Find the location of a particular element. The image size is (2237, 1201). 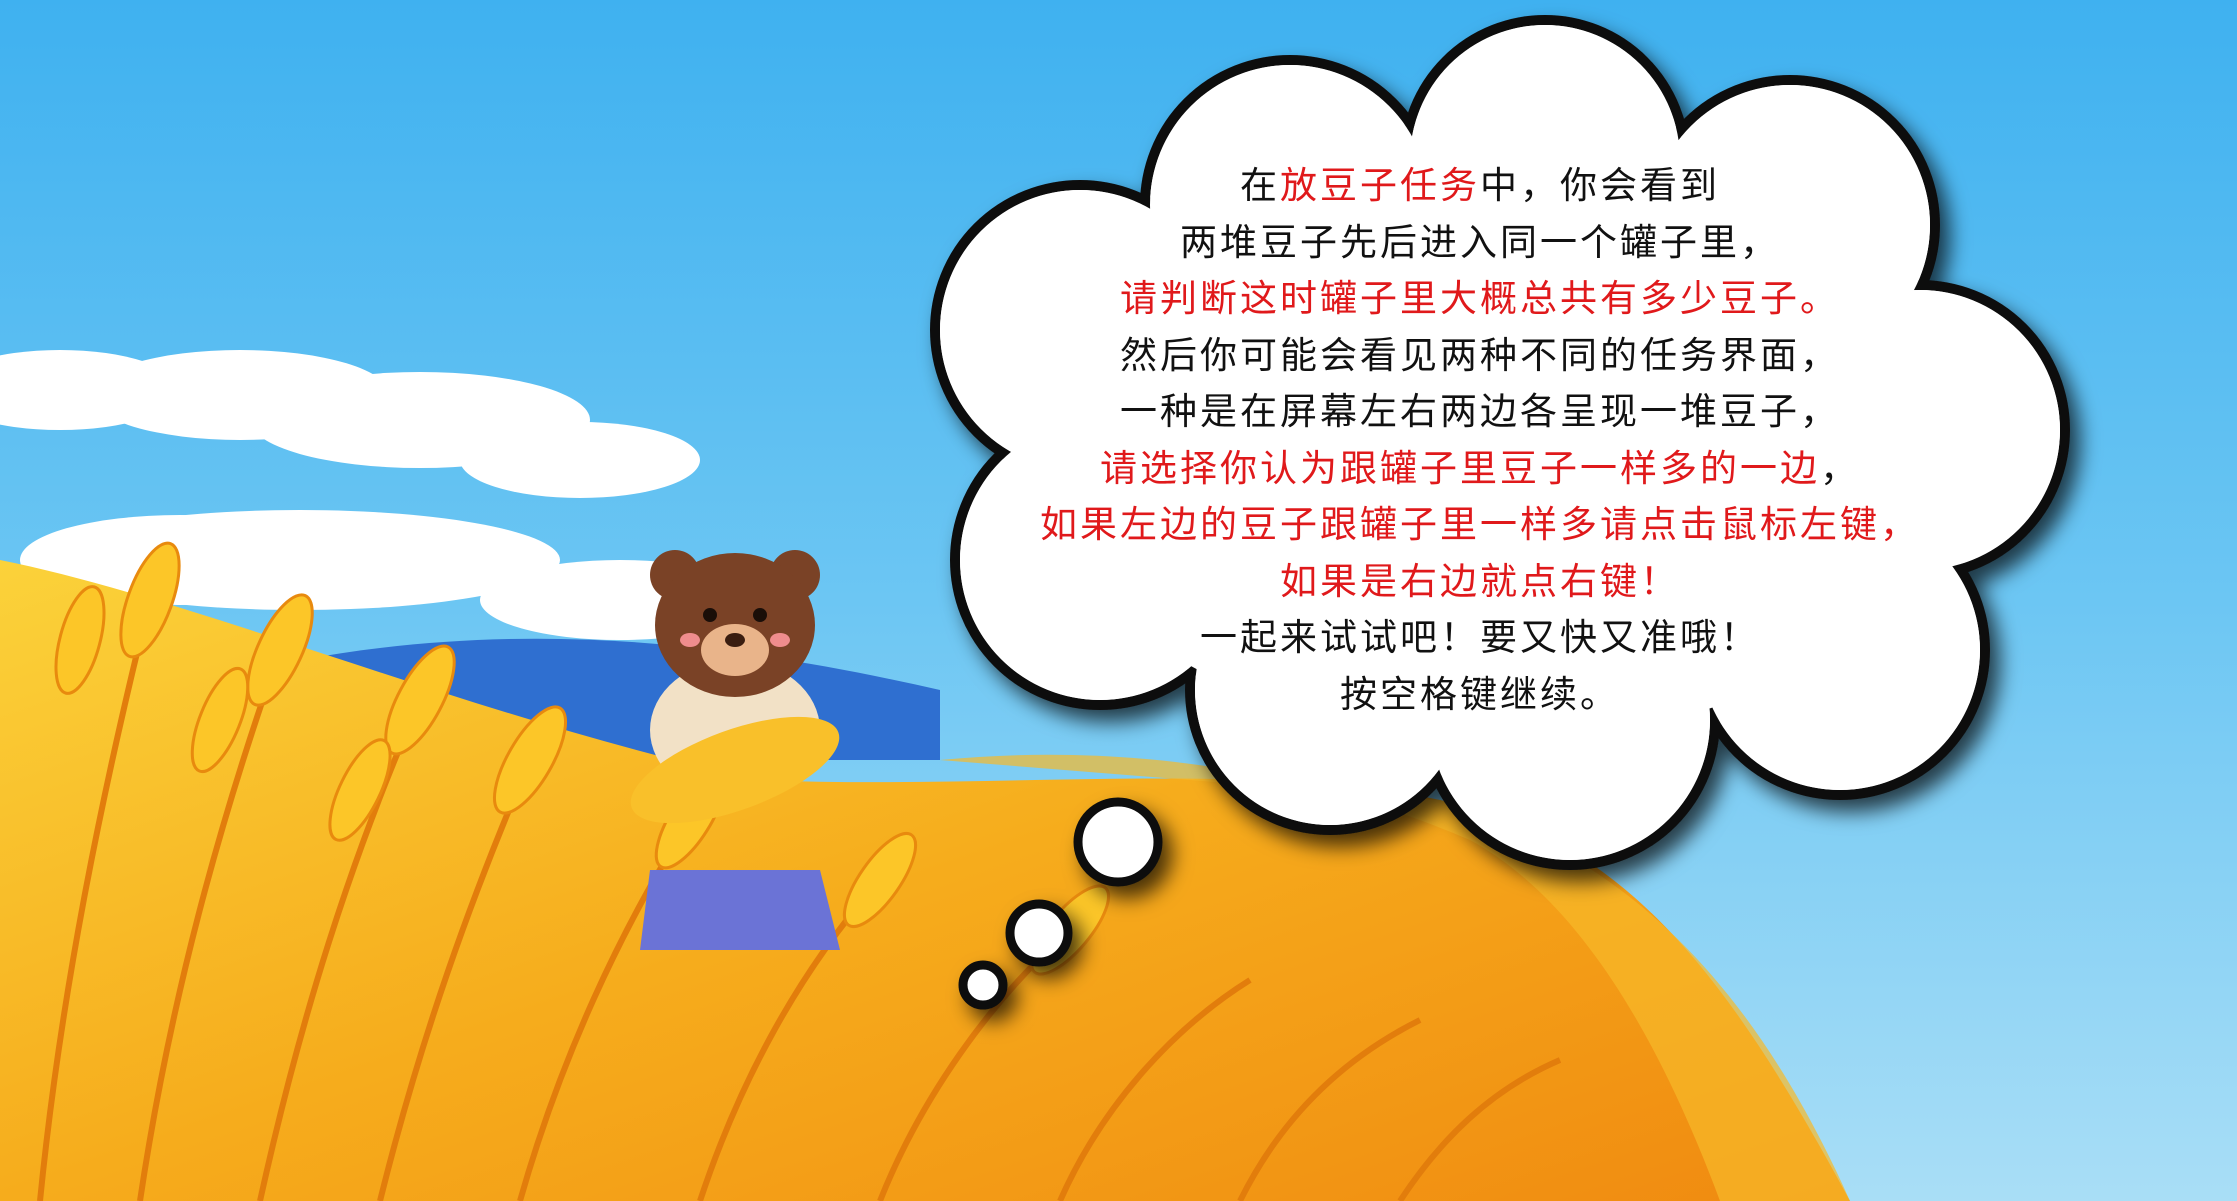

instruction-line-6: 请选择你认为跟罐子里豆子一样多的一边， is located at coordinates (1480, 468).